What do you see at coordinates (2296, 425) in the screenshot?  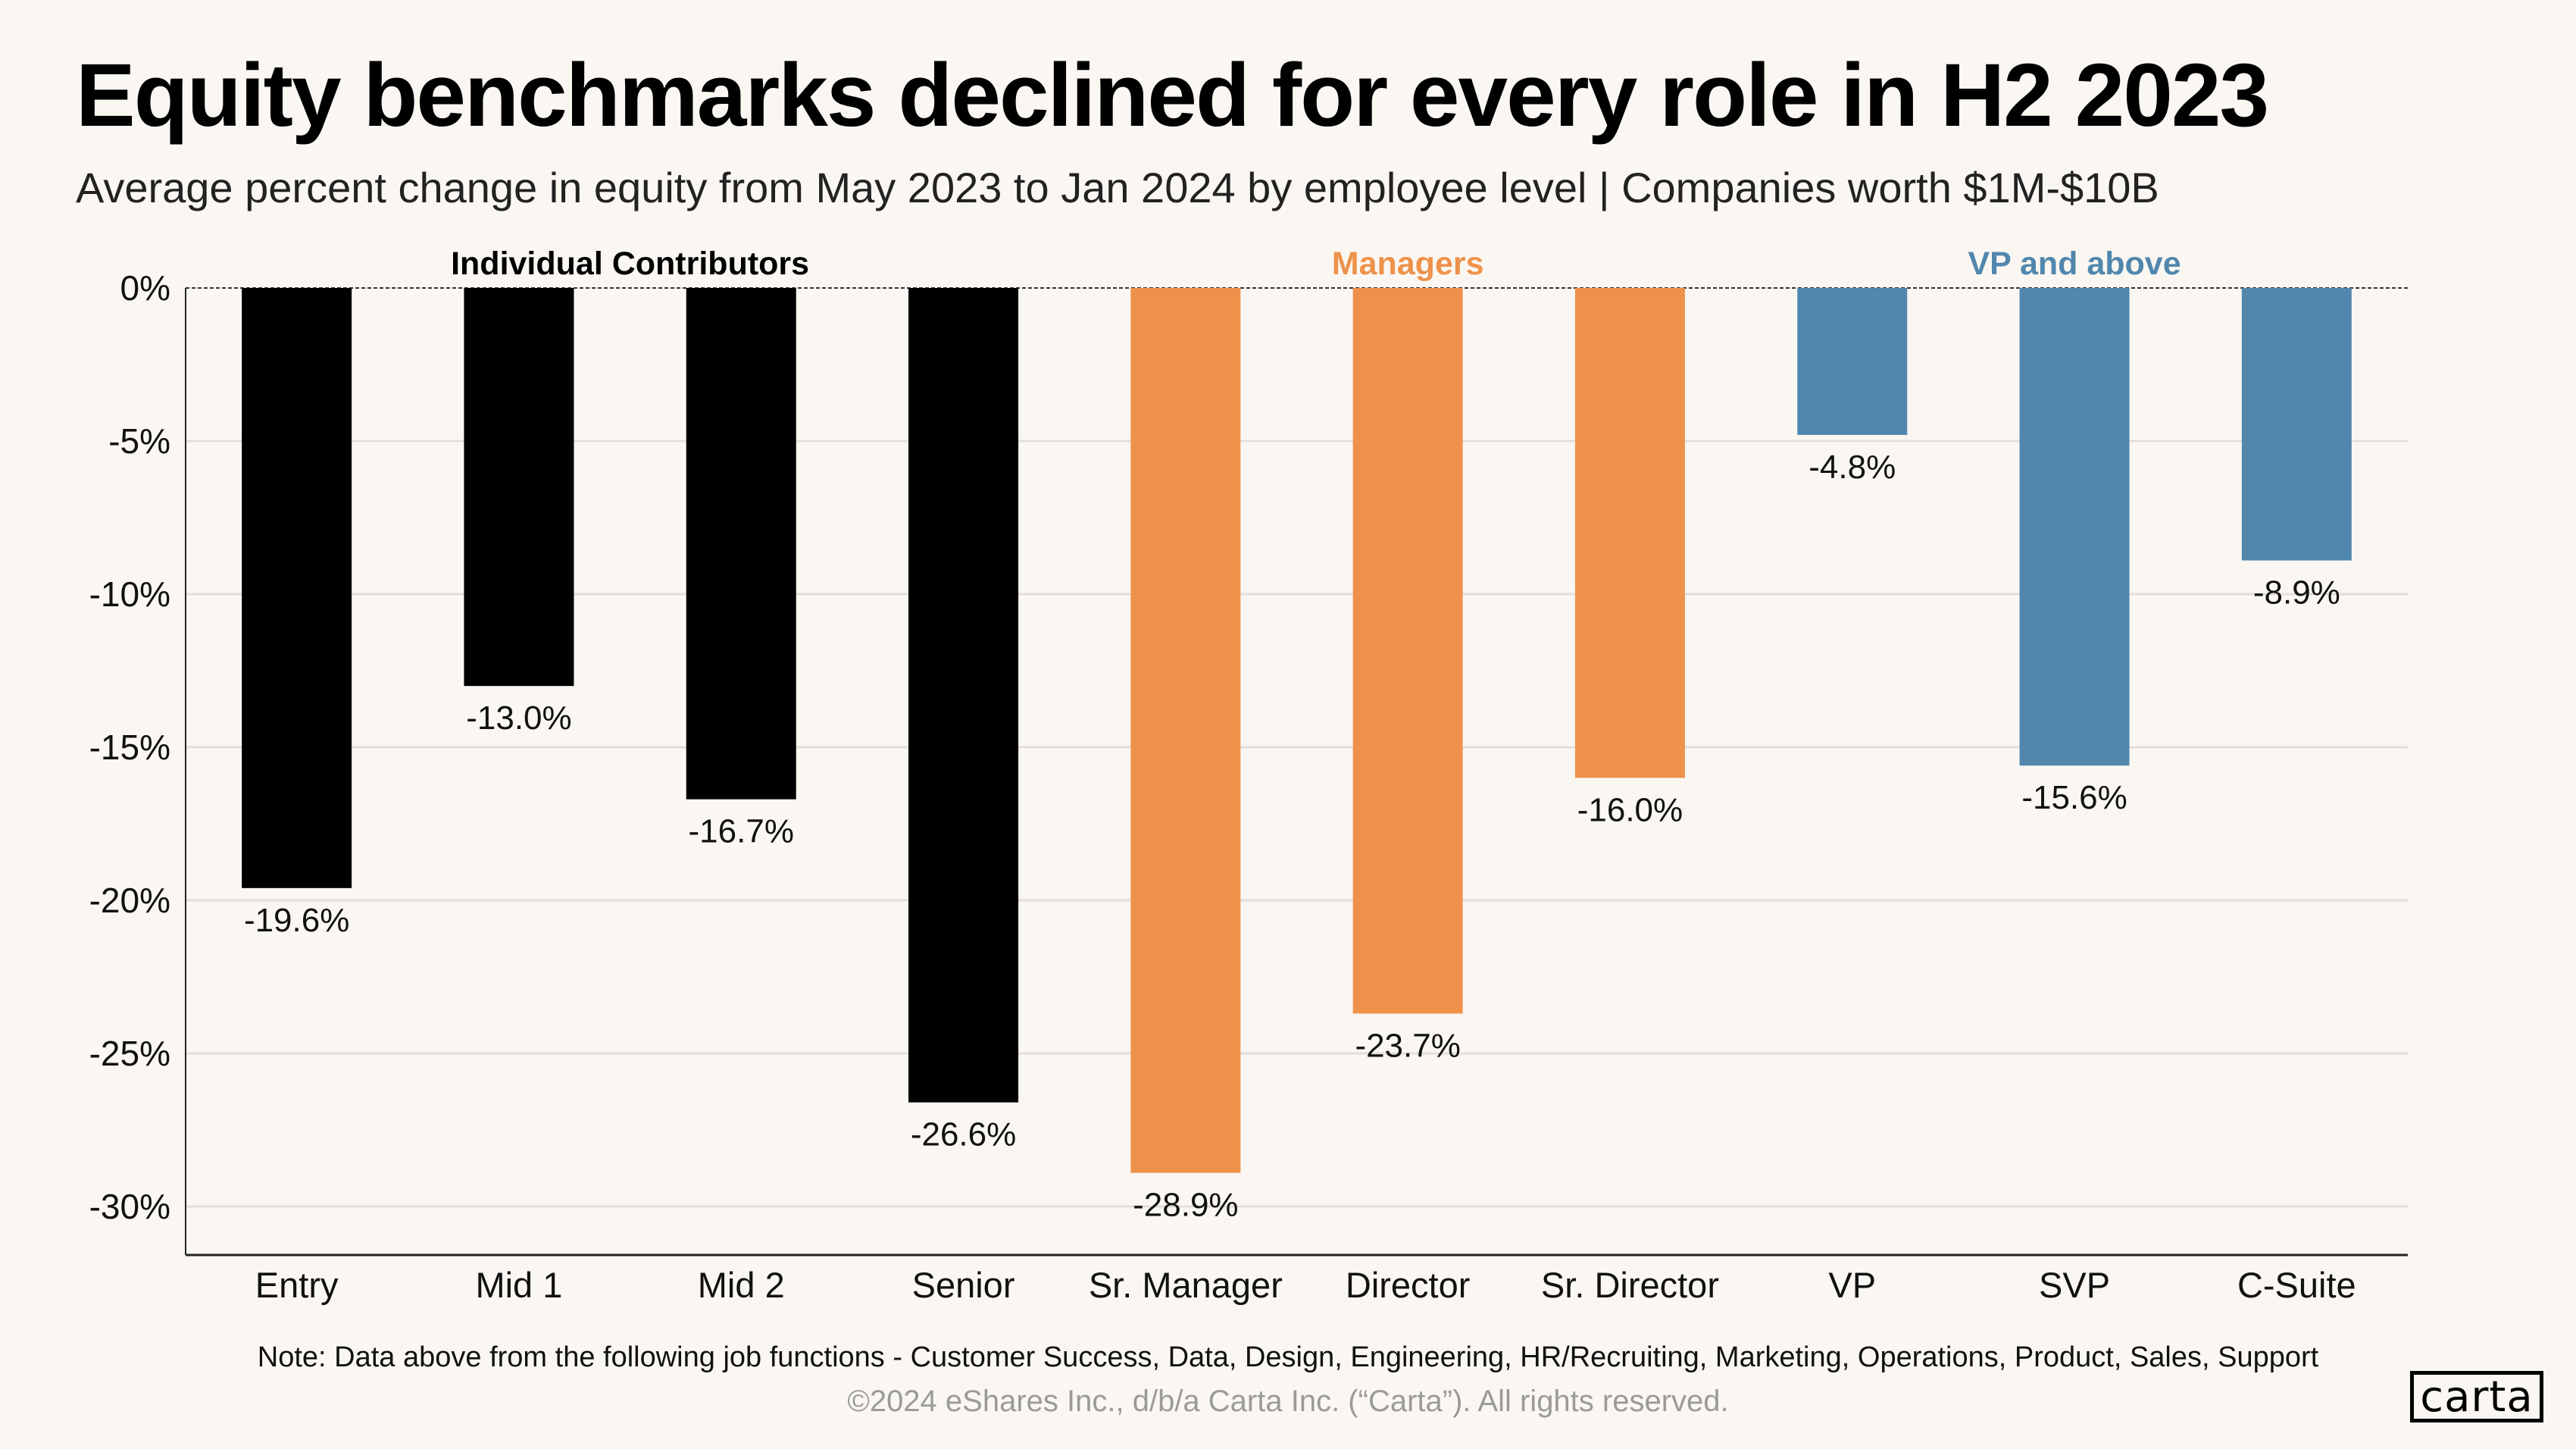 I see `bar-c-suite` at bounding box center [2296, 425].